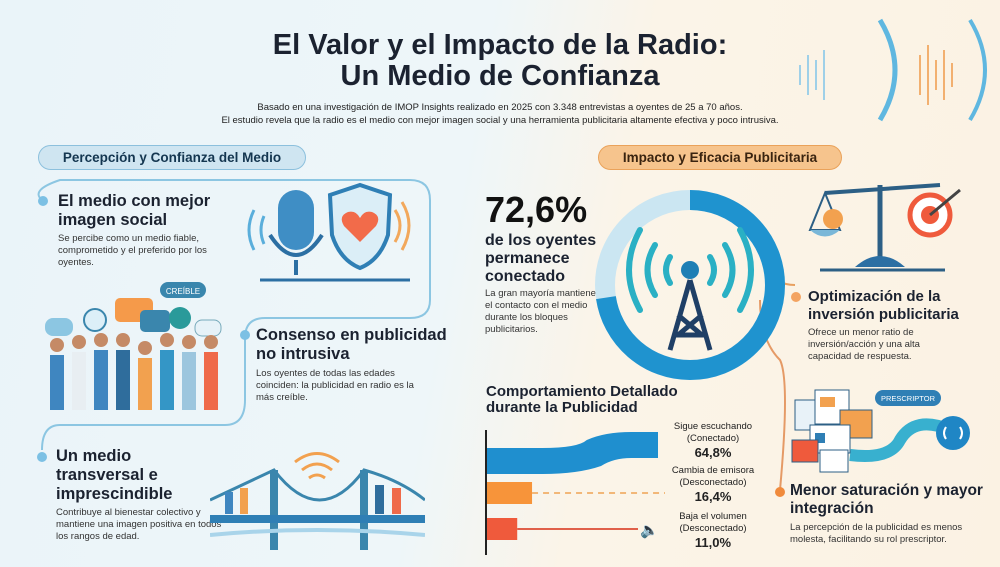 Image resolution: width=1000 pixels, height=567 pixels. What do you see at coordinates (908, 398) in the screenshot?
I see `prescriptor-badge: PRESCRIPTOR` at bounding box center [908, 398].